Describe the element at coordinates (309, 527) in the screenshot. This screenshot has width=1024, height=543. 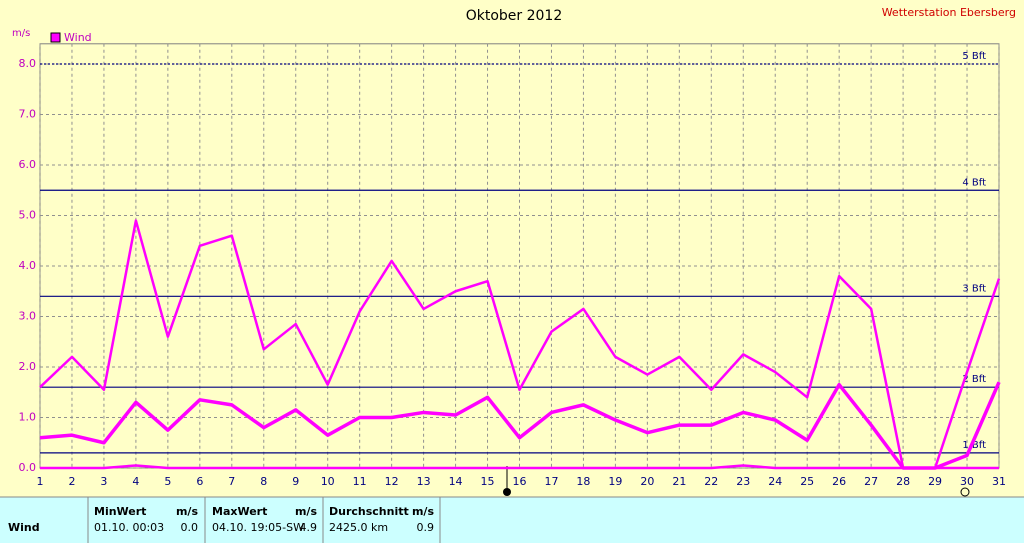
I see `table-cell: 4.9` at that location.